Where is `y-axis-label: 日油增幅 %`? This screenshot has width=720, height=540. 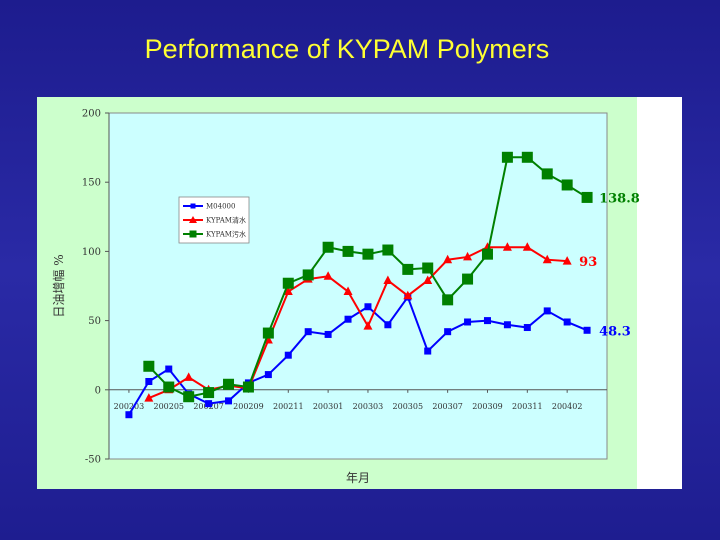
y-axis-label: 日油增幅 % is located at coordinates (58, 285).